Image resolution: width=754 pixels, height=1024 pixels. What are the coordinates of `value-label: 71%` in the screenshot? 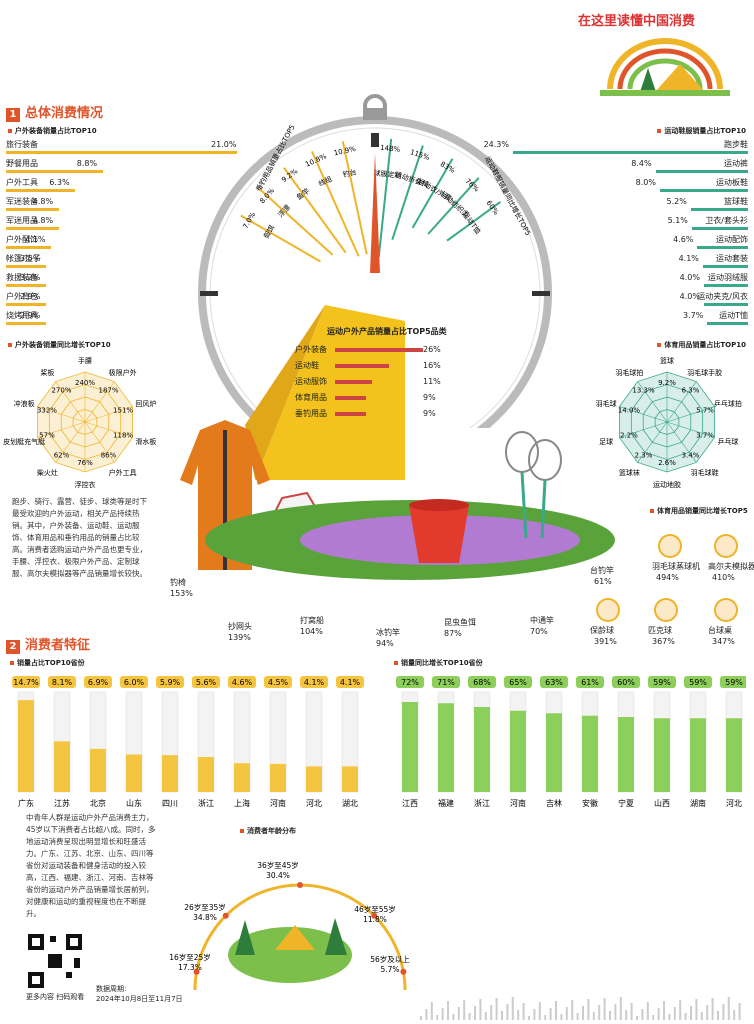 It's located at (446, 682).